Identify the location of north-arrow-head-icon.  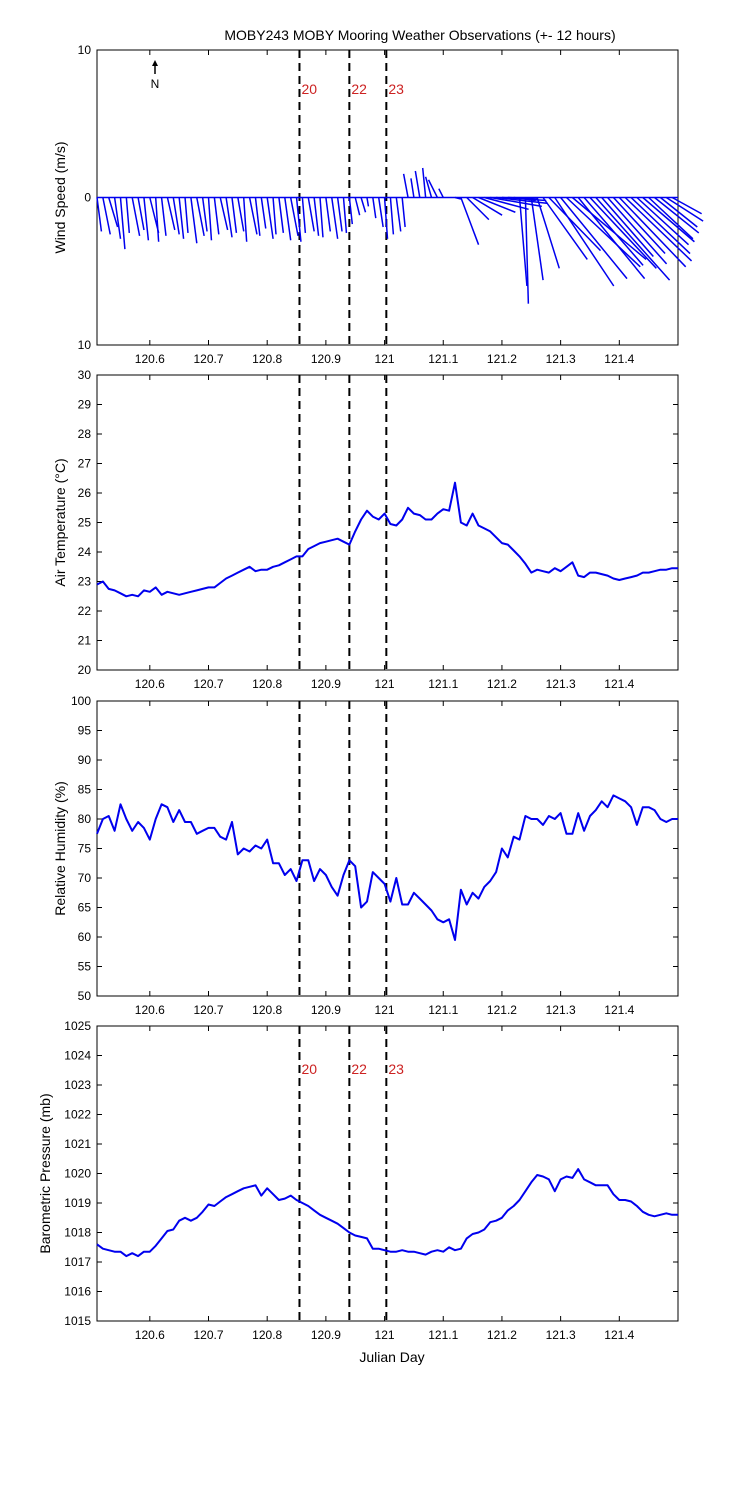
(155, 63).